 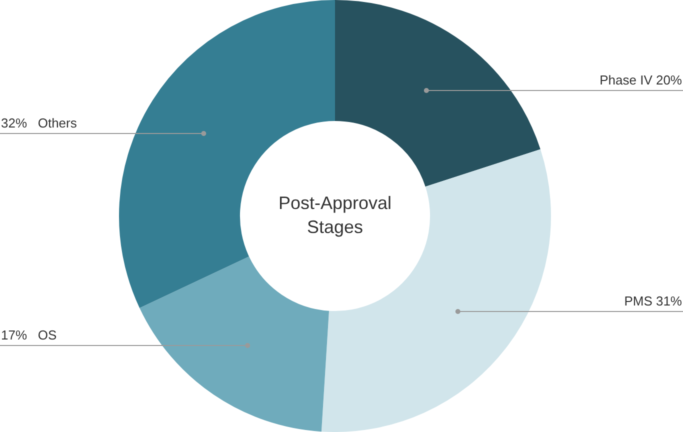 I want to click on text: Post-Approval Stages, so click(x=335, y=214).